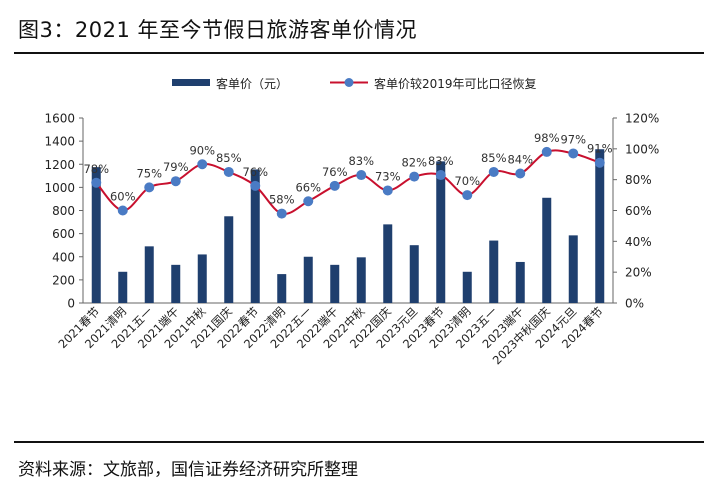 This screenshot has height=500, width=719. I want to click on y-left-tick-label: 1400, so click(59, 142).